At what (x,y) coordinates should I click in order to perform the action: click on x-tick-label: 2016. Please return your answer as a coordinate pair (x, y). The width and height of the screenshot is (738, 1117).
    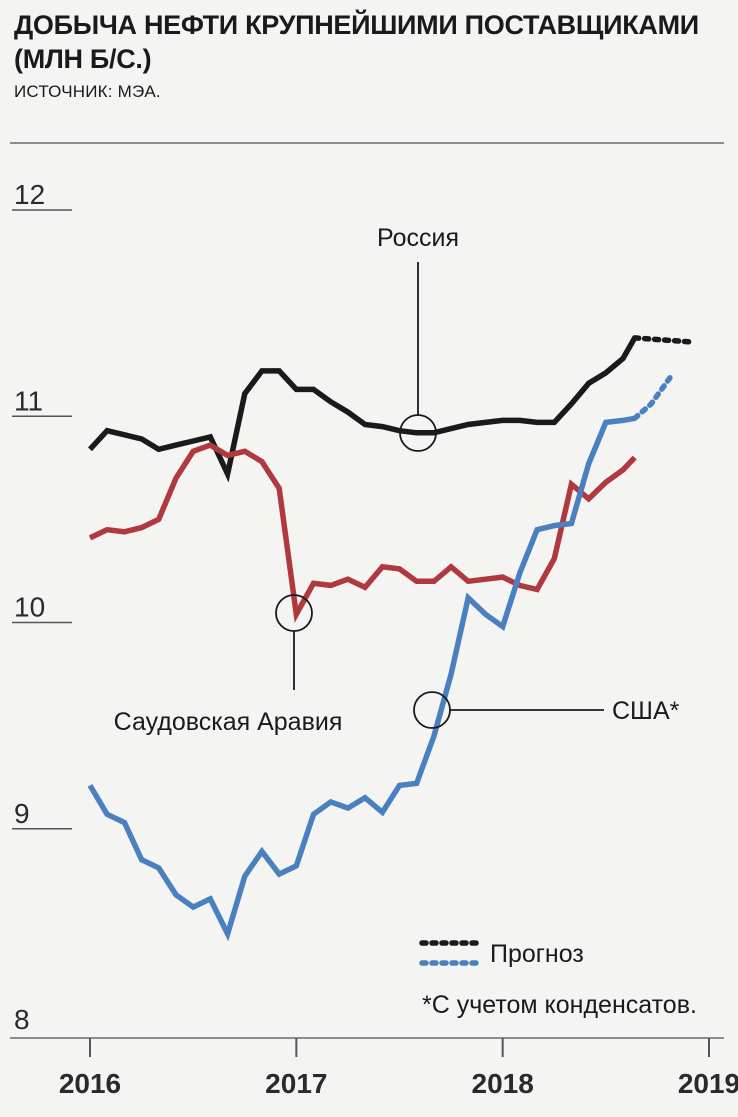
    Looking at the image, I should click on (90, 1083).